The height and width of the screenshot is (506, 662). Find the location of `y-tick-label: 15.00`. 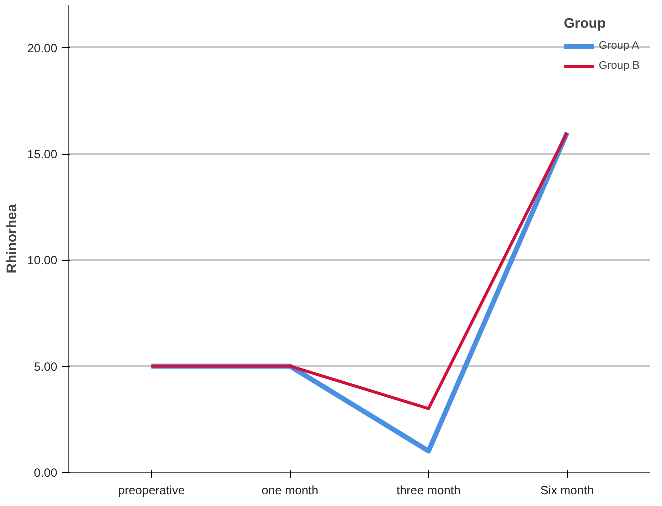

y-tick-label: 15.00 is located at coordinates (42, 155).